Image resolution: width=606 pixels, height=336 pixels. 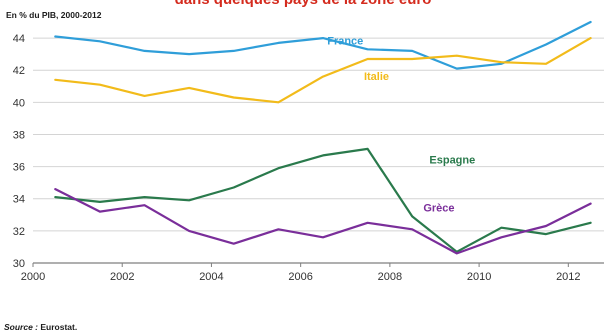 I want to click on x-tick-label: 2002, so click(x=122, y=277).